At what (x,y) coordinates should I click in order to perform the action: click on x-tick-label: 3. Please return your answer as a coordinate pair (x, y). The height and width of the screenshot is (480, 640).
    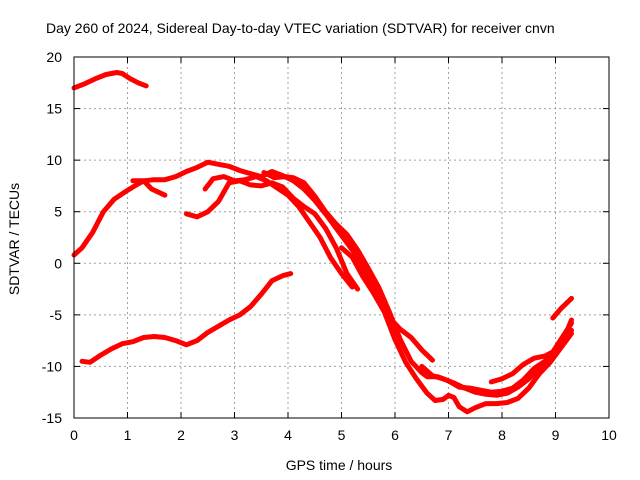
    Looking at the image, I should click on (235, 435).